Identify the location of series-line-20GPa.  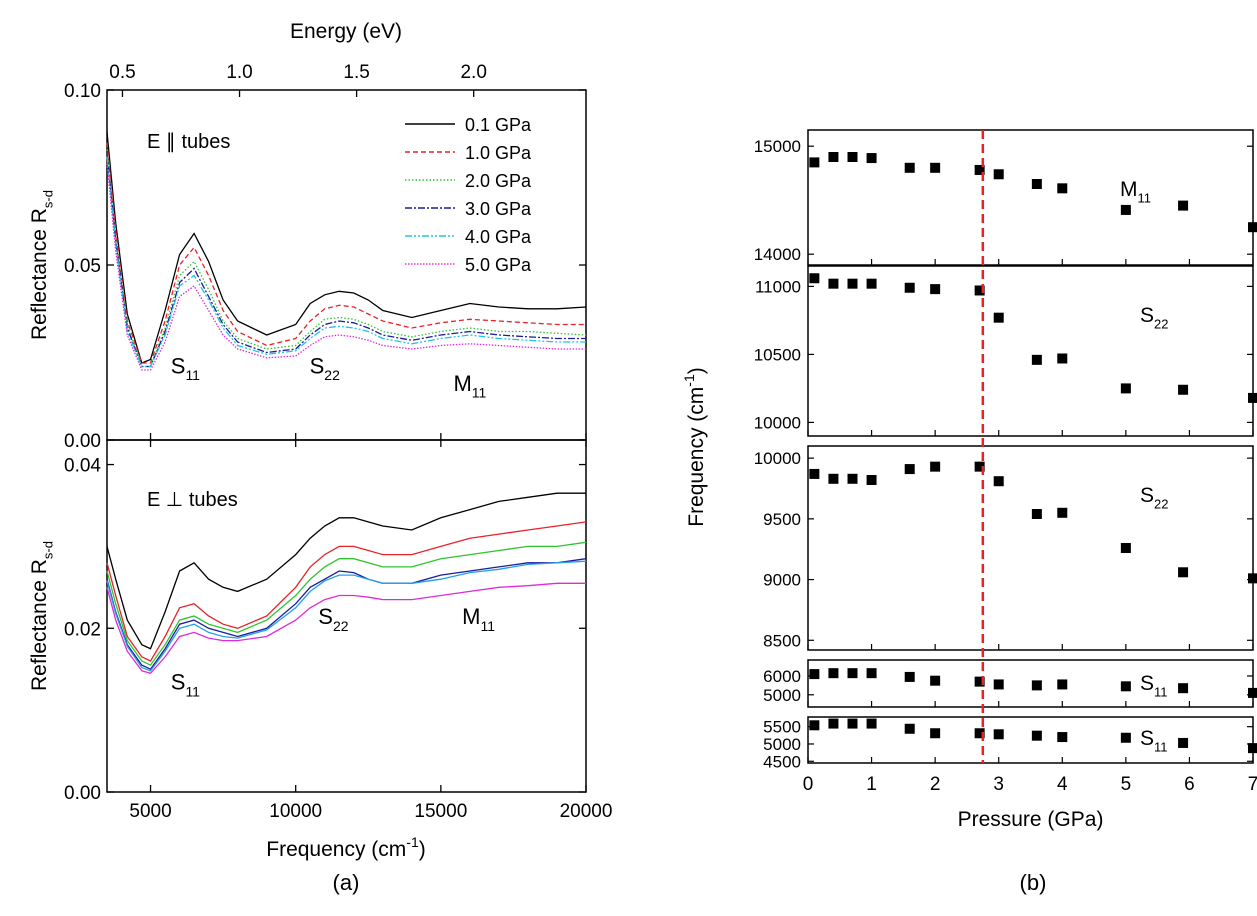
(346, 603).